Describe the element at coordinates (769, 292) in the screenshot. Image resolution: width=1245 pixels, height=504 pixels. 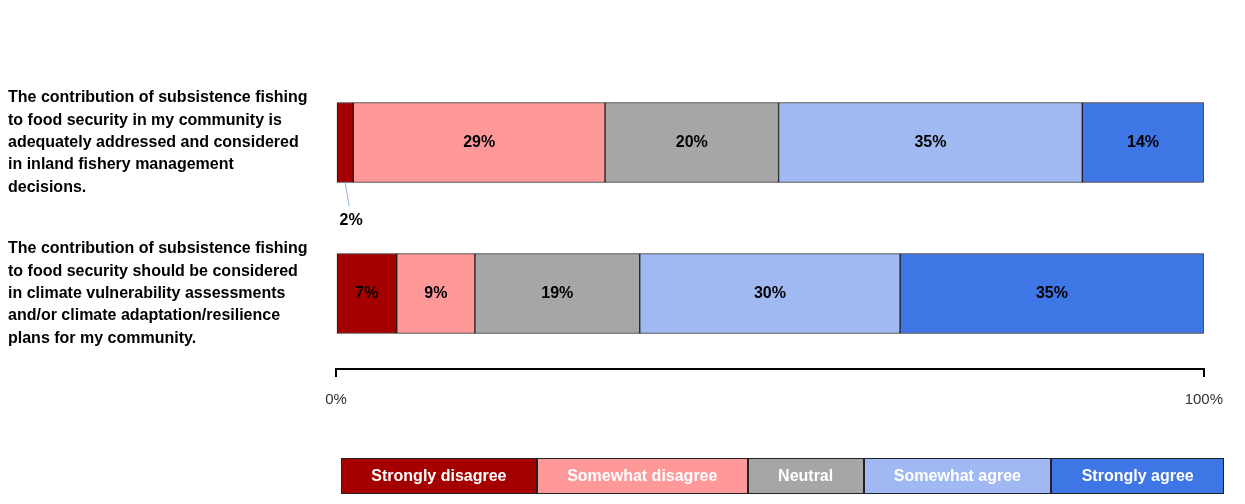
I see `data-label: 30%` at that location.